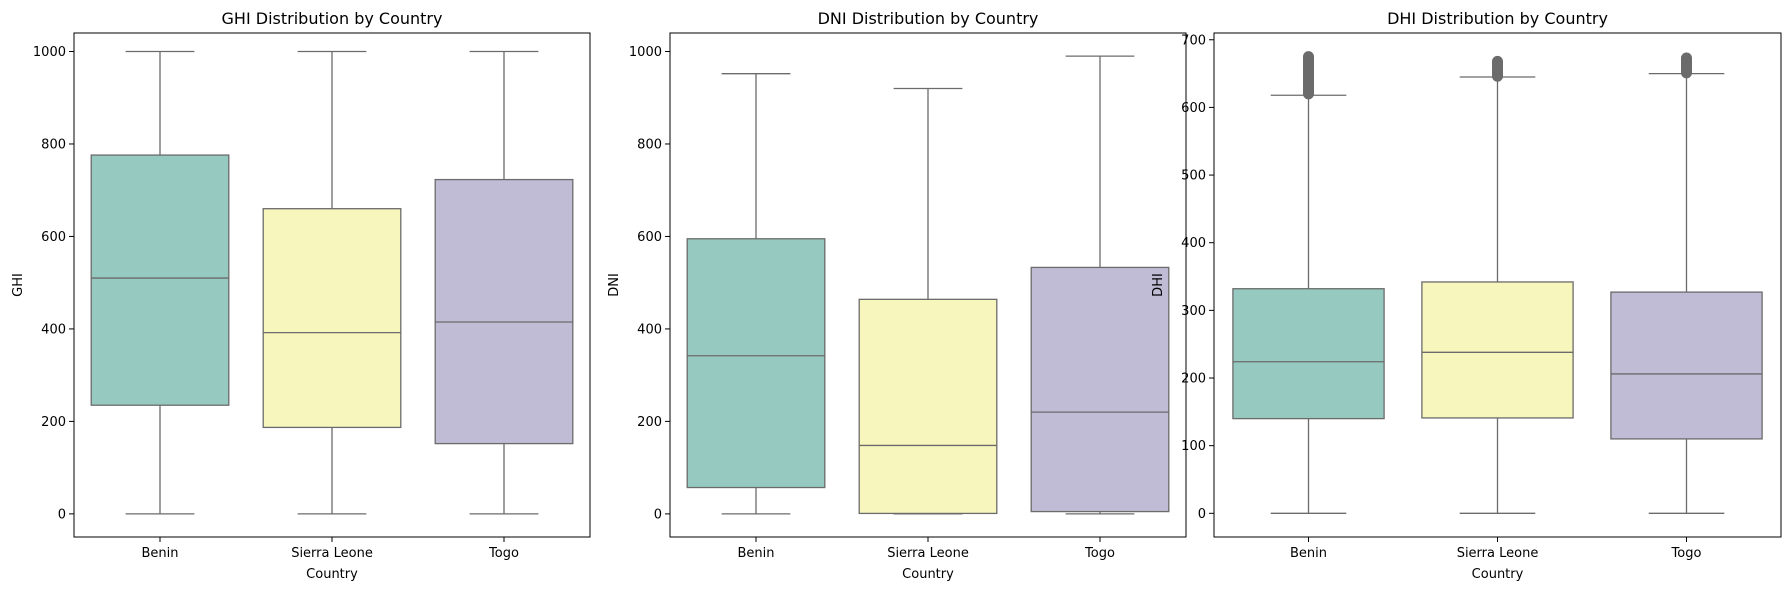 This screenshot has height=590, width=1790. Describe the element at coordinates (614, 285) in the screenshot. I see `y-axis-label: DNI` at that location.